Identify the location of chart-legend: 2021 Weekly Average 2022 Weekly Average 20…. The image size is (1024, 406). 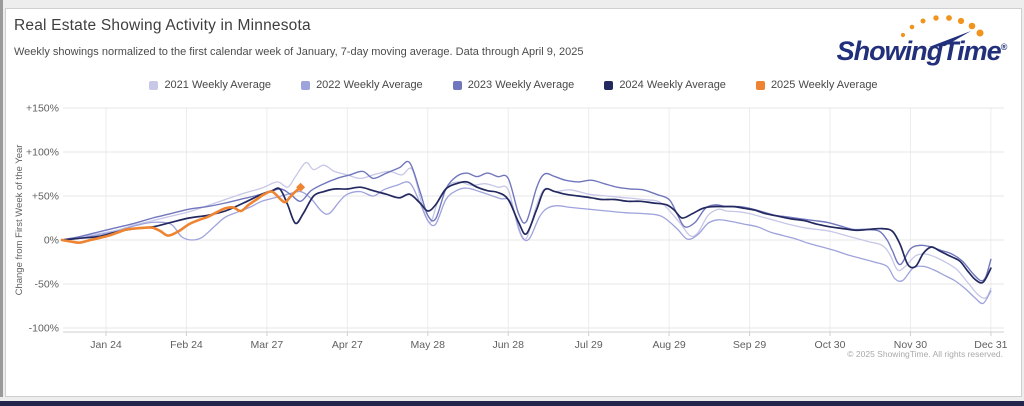
(513, 85).